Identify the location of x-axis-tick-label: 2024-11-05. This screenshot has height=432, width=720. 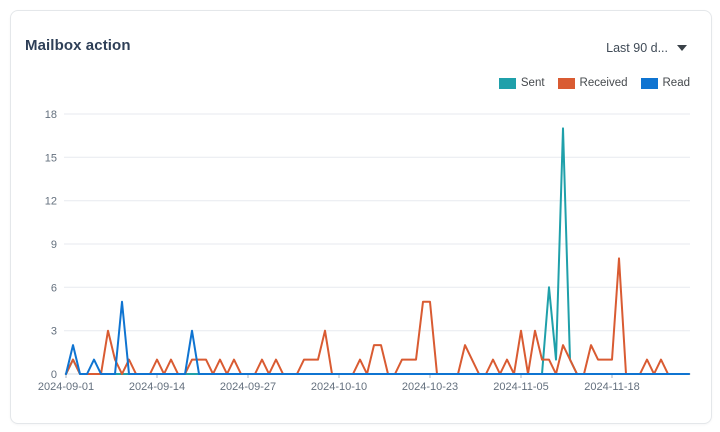
(520, 387).